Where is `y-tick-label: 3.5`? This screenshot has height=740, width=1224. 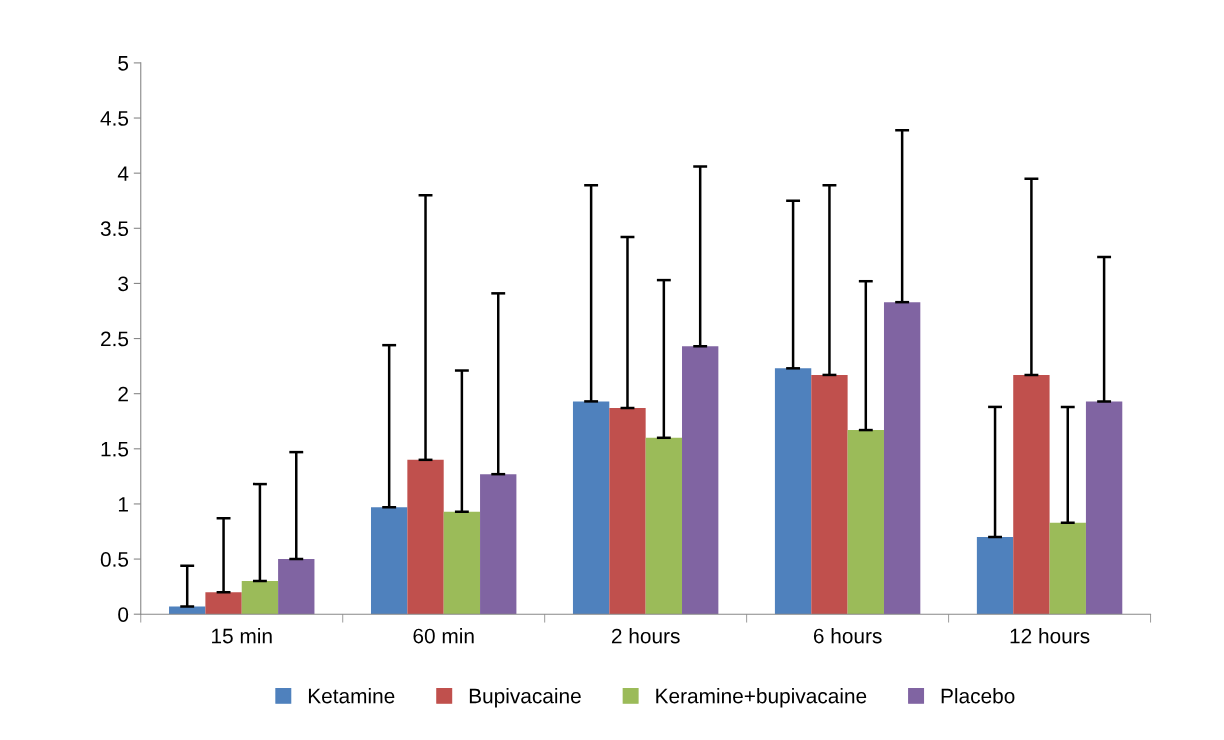 y-tick-label: 3.5 is located at coordinates (114, 229).